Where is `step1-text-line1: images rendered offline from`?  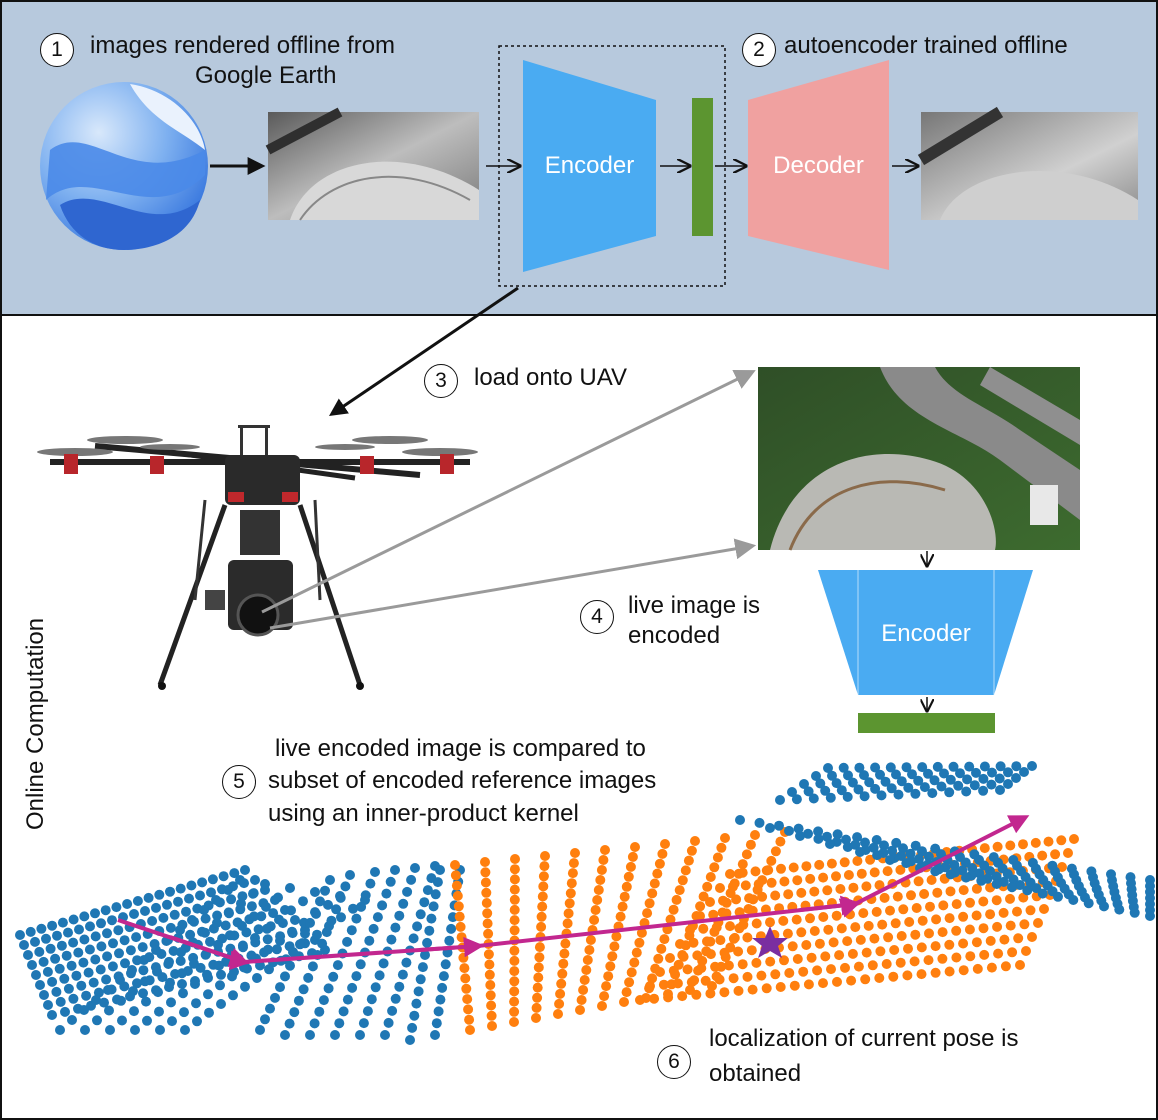
step1-text-line1: images rendered offline from is located at coordinates (243, 45).